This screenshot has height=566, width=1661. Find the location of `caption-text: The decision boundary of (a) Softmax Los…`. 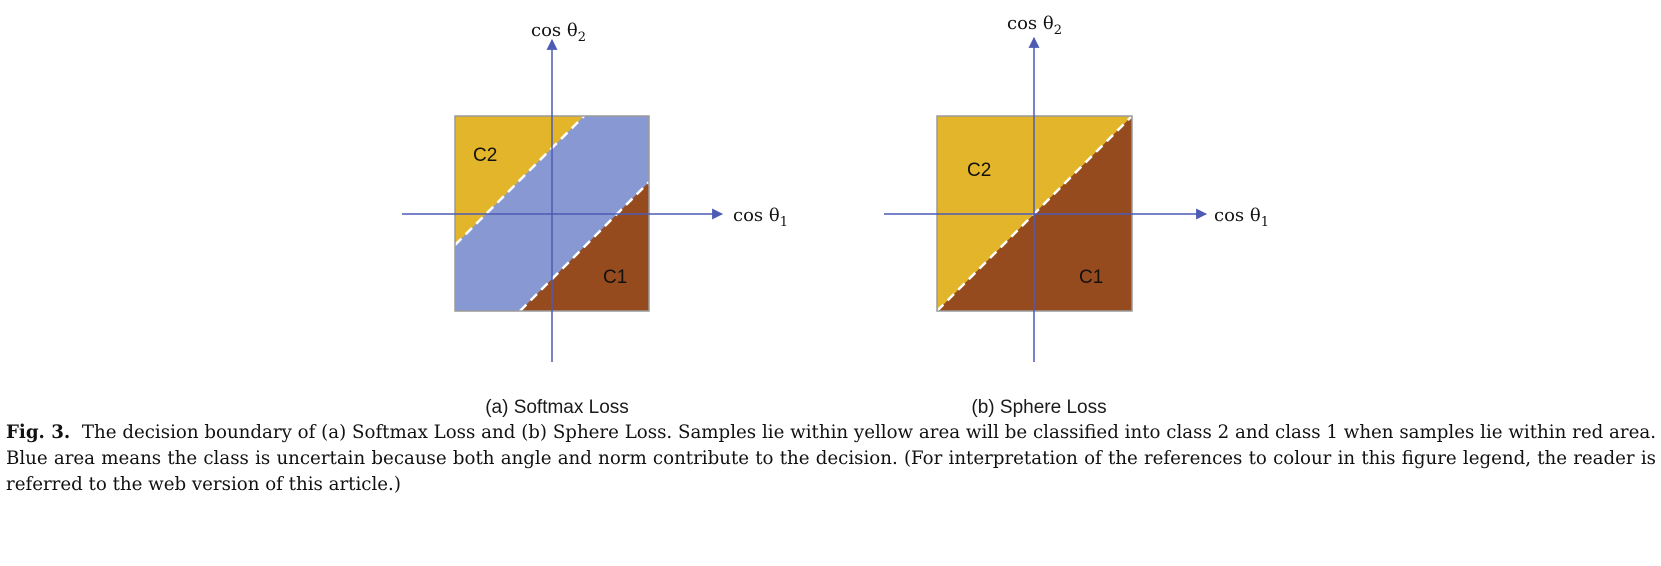

caption-text: The decision boundary of (a) Softmax Los… is located at coordinates (831, 458).